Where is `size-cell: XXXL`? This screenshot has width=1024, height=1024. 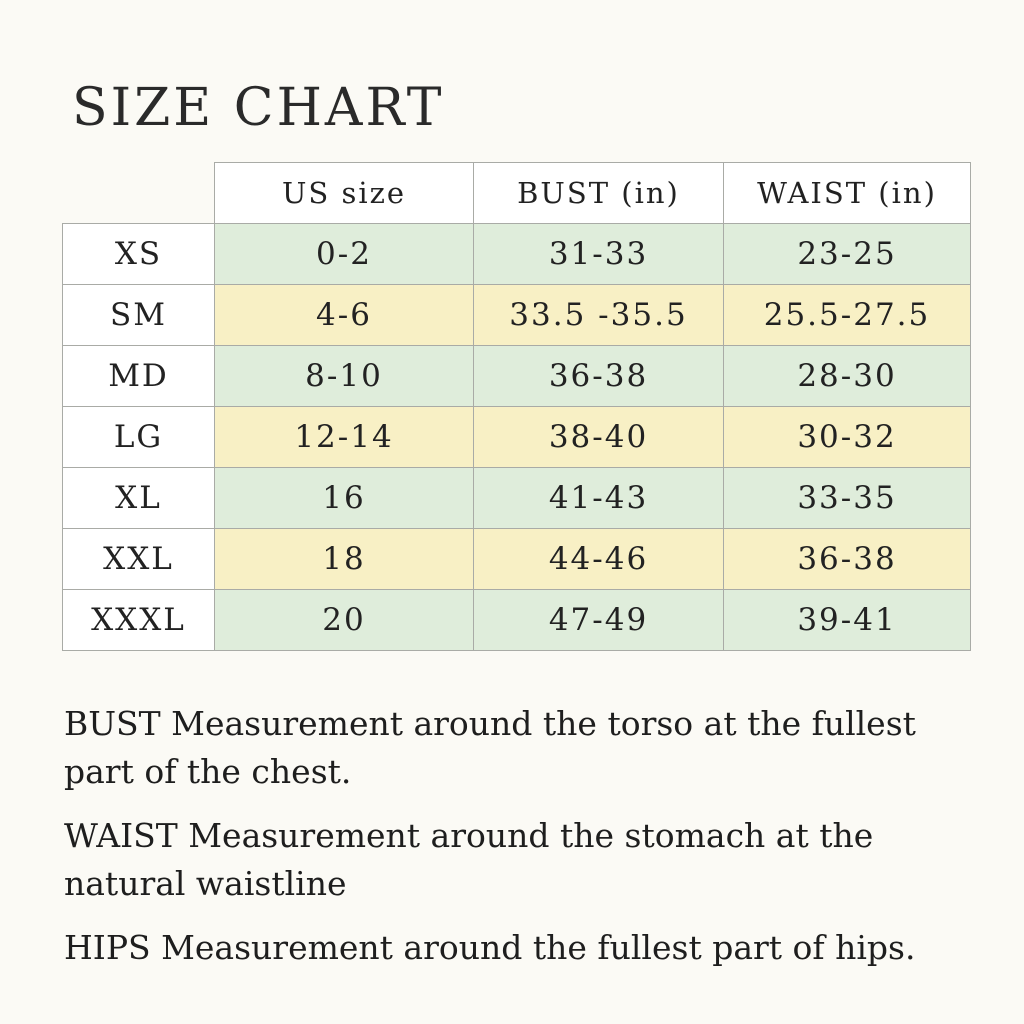 size-cell: XXXL is located at coordinates (138, 620).